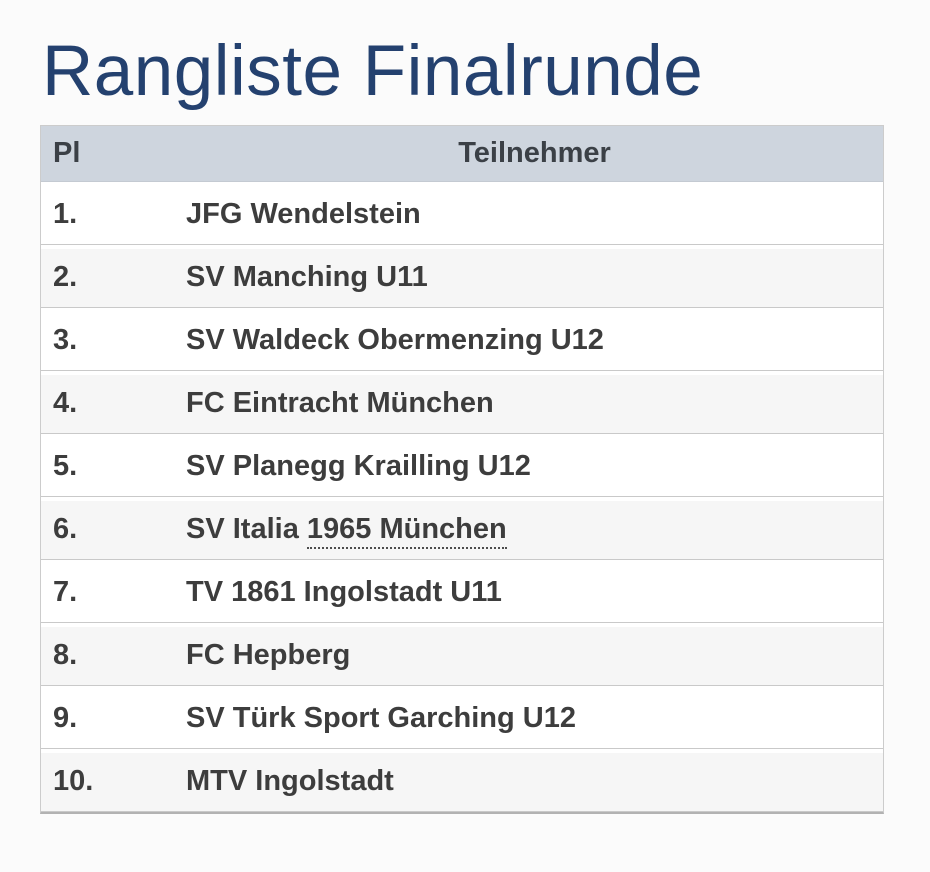 This screenshot has height=872, width=930. What do you see at coordinates (73, 781) in the screenshot?
I see `rank-cell: 10.` at bounding box center [73, 781].